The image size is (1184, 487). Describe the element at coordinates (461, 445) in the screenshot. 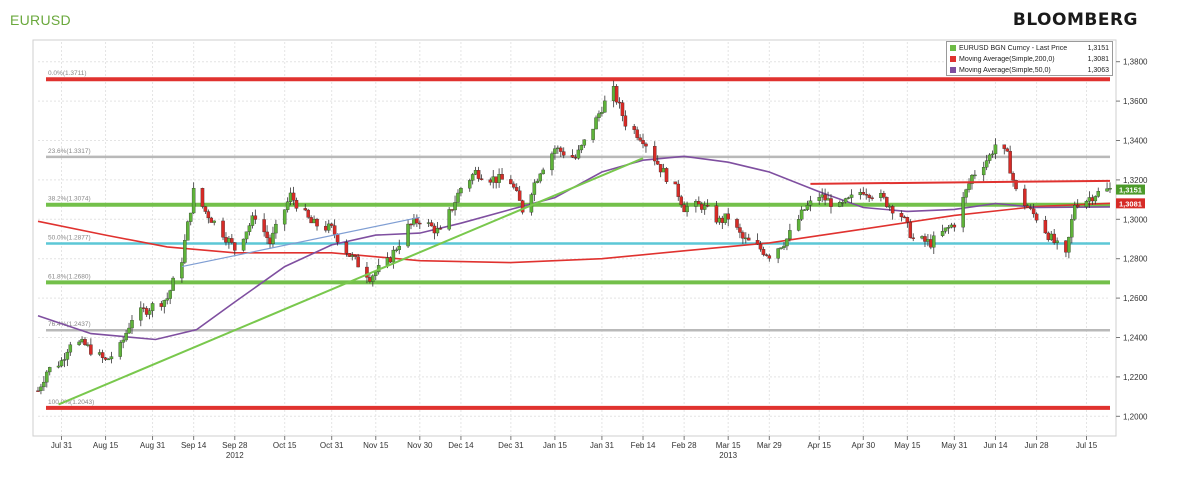

I see `x-tick-label: Dec 14` at that location.